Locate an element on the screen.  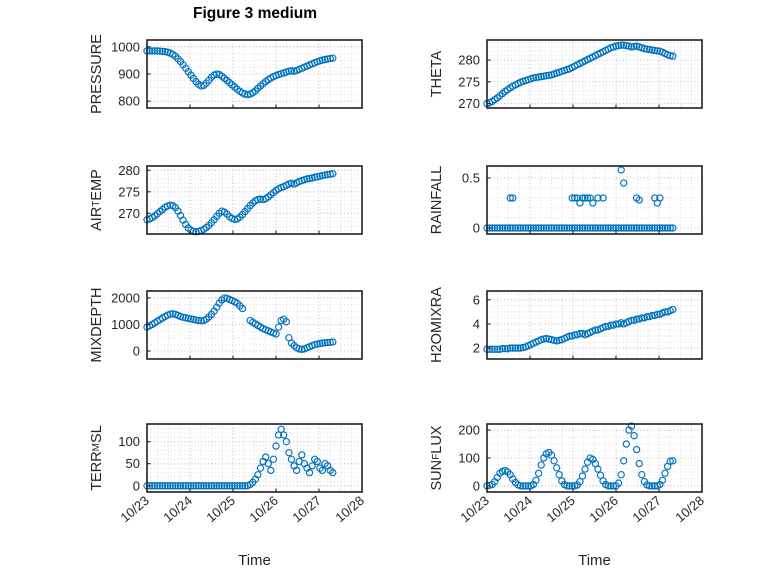
svg-text: 2 is located at coordinates (476, 348).